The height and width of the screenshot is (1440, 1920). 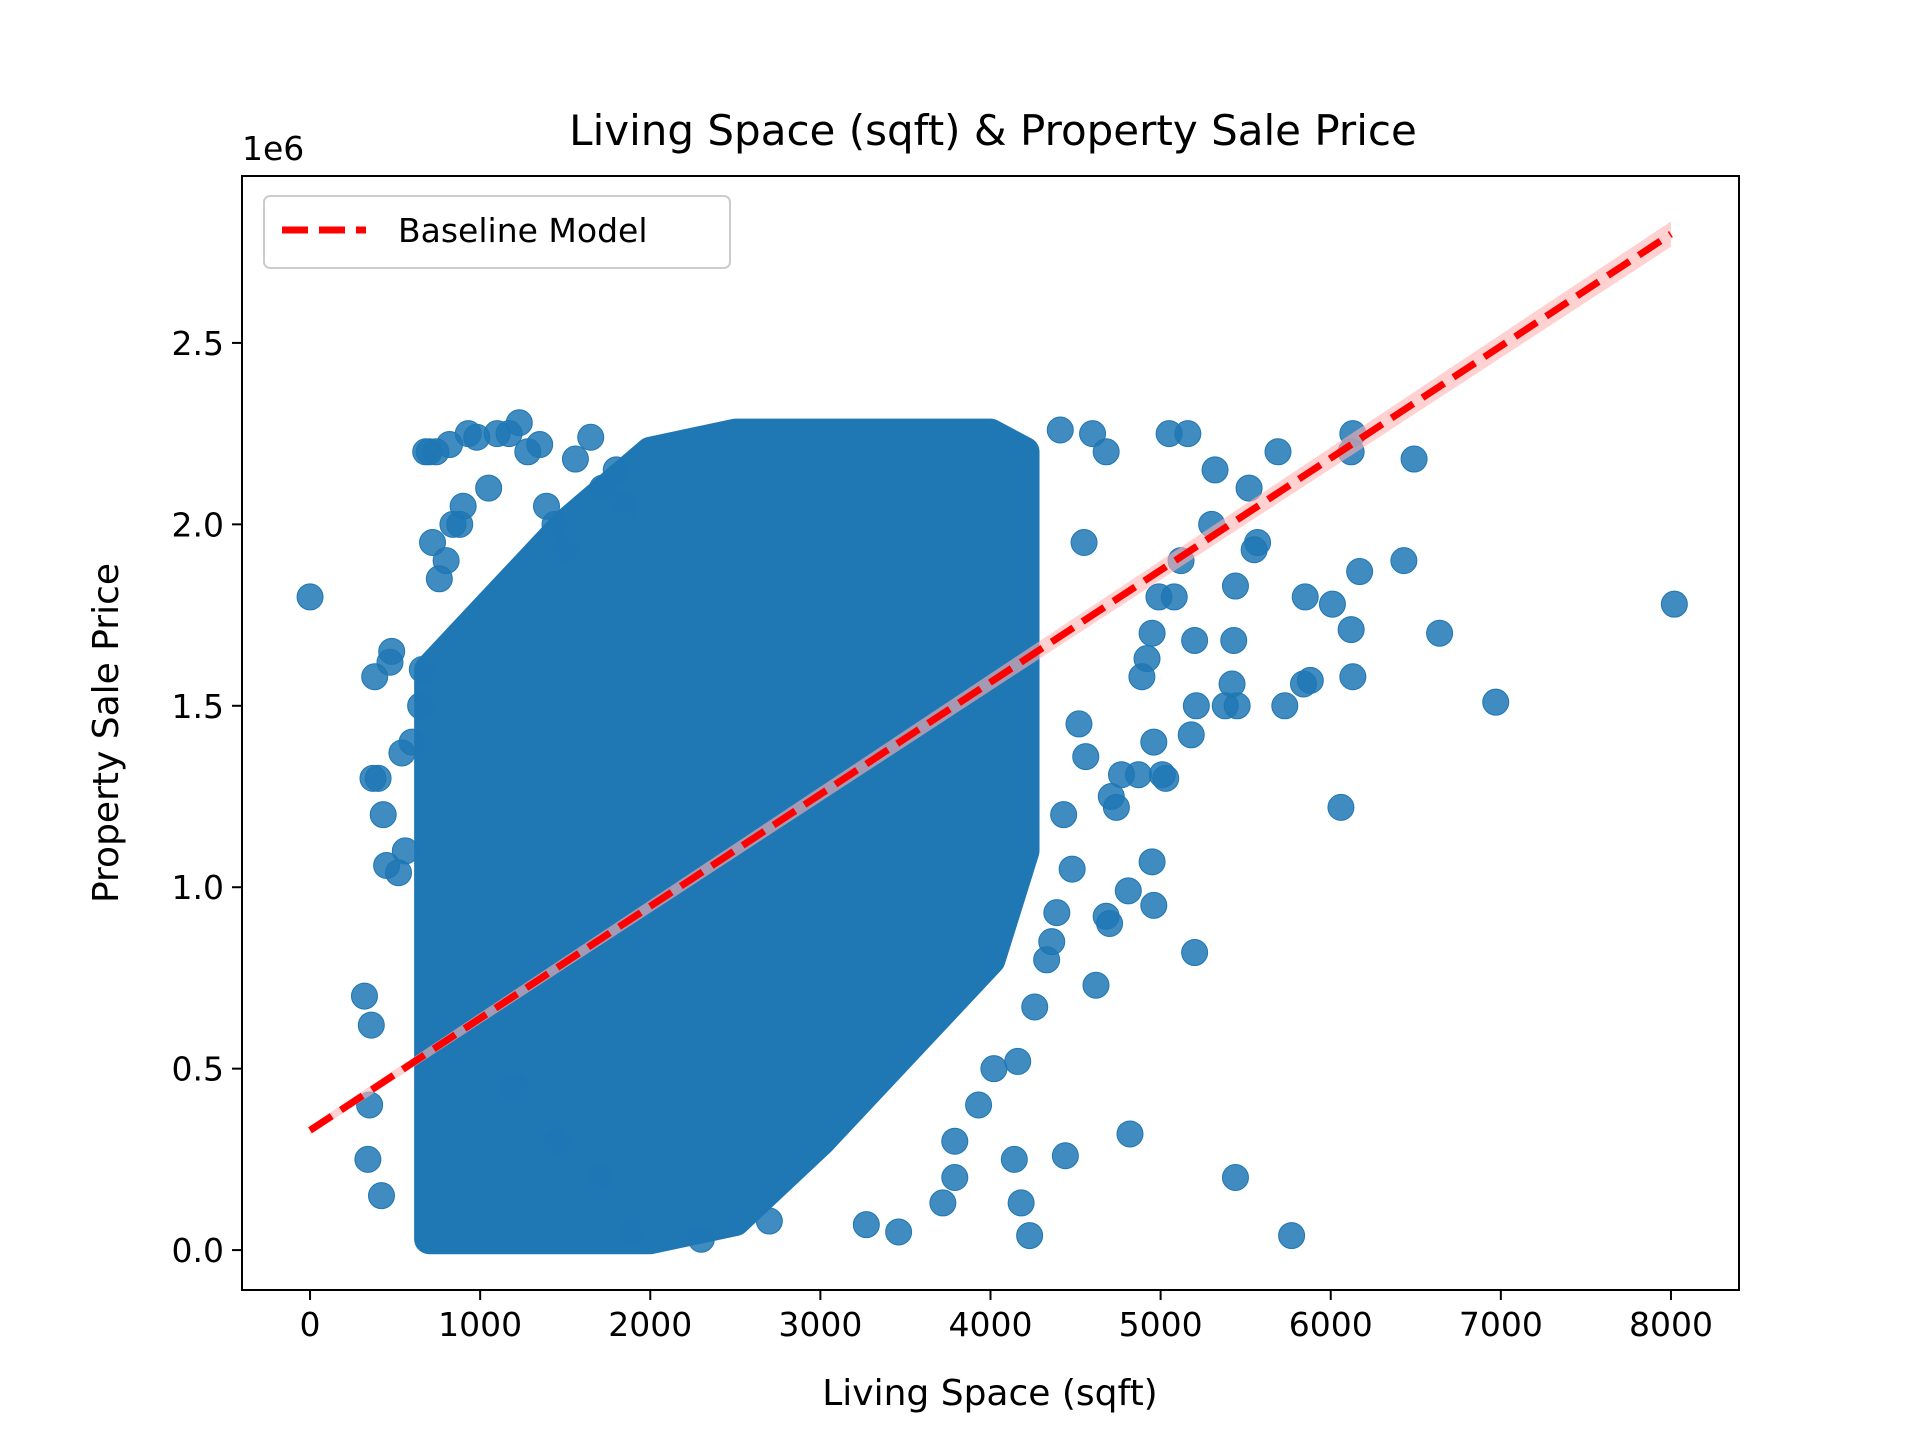 I want to click on y-tick-label: 1.0, so click(x=198, y=887).